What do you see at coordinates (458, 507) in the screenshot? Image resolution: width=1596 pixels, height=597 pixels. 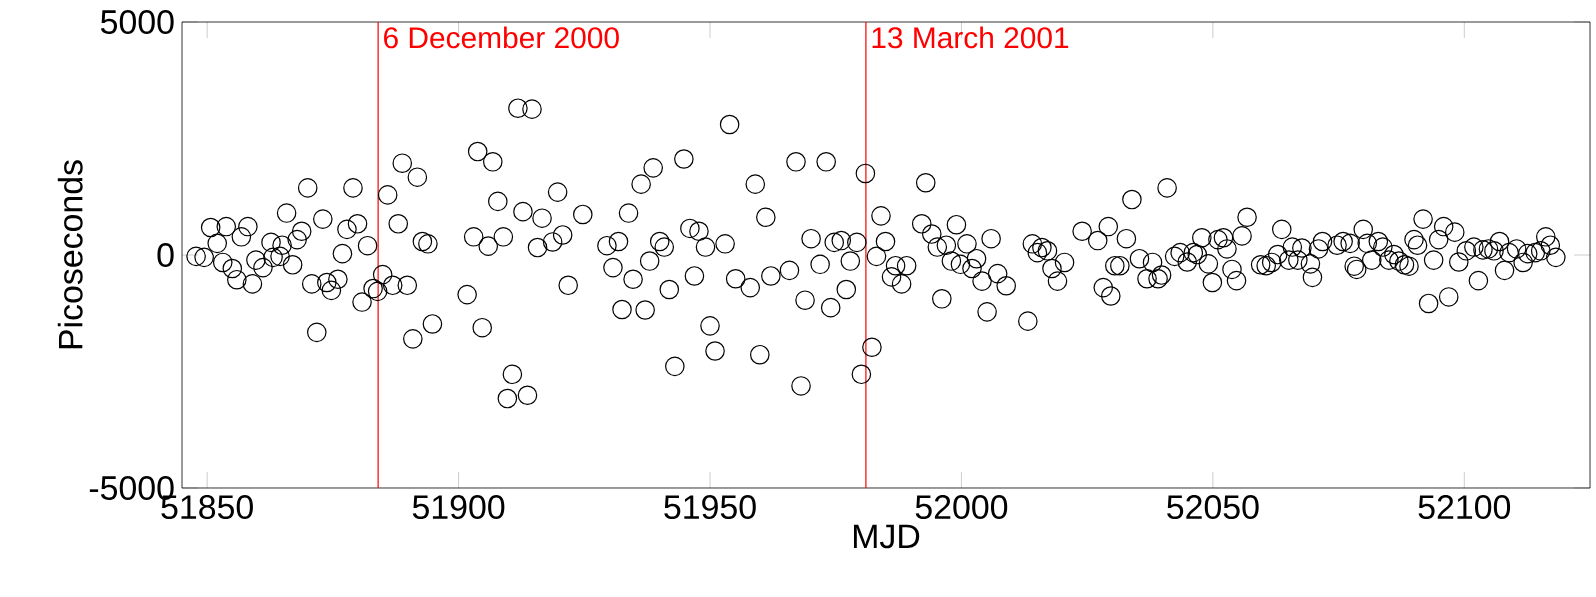 I see `x-tick-label: 51900` at bounding box center [458, 507].